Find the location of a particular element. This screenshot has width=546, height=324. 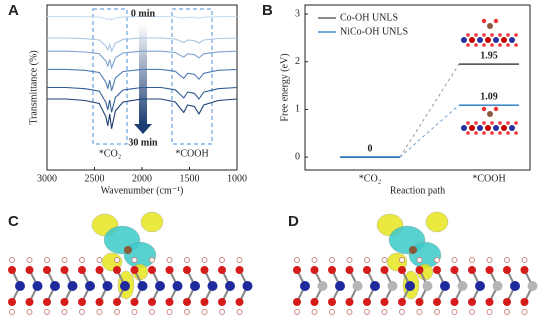

structure-d is located at coordinates (415, 263).